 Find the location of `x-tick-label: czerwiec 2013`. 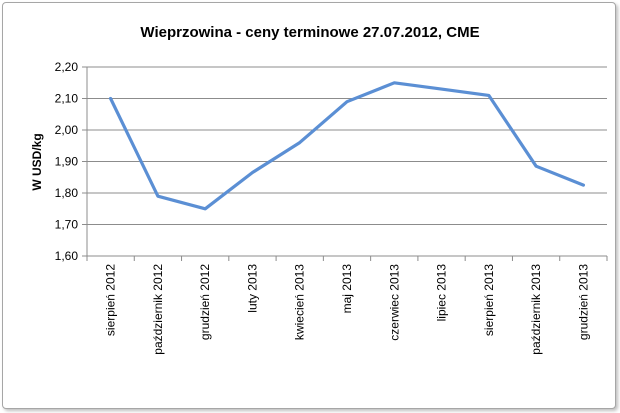

x-tick-label: czerwiec 2013 is located at coordinates (394, 302).